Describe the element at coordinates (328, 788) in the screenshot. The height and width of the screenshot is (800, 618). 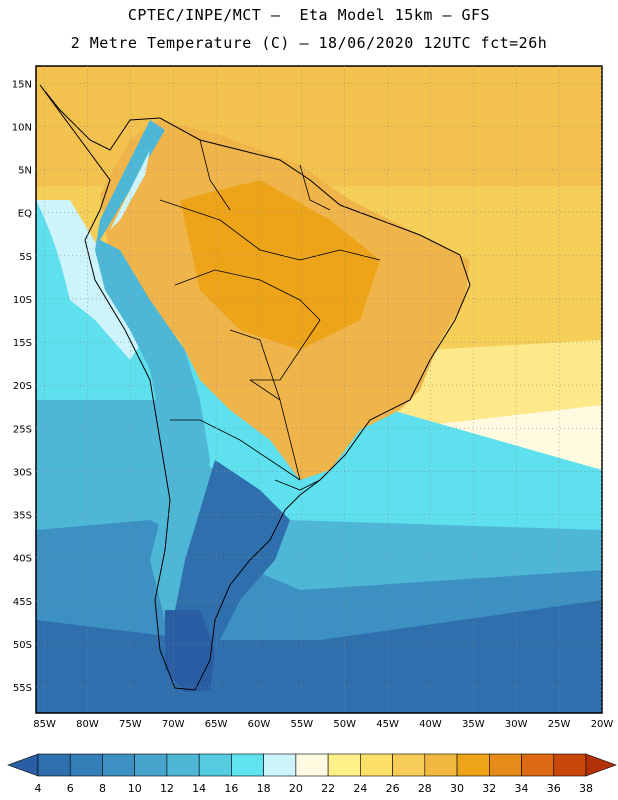
I see `colorbar-label: 22` at that location.